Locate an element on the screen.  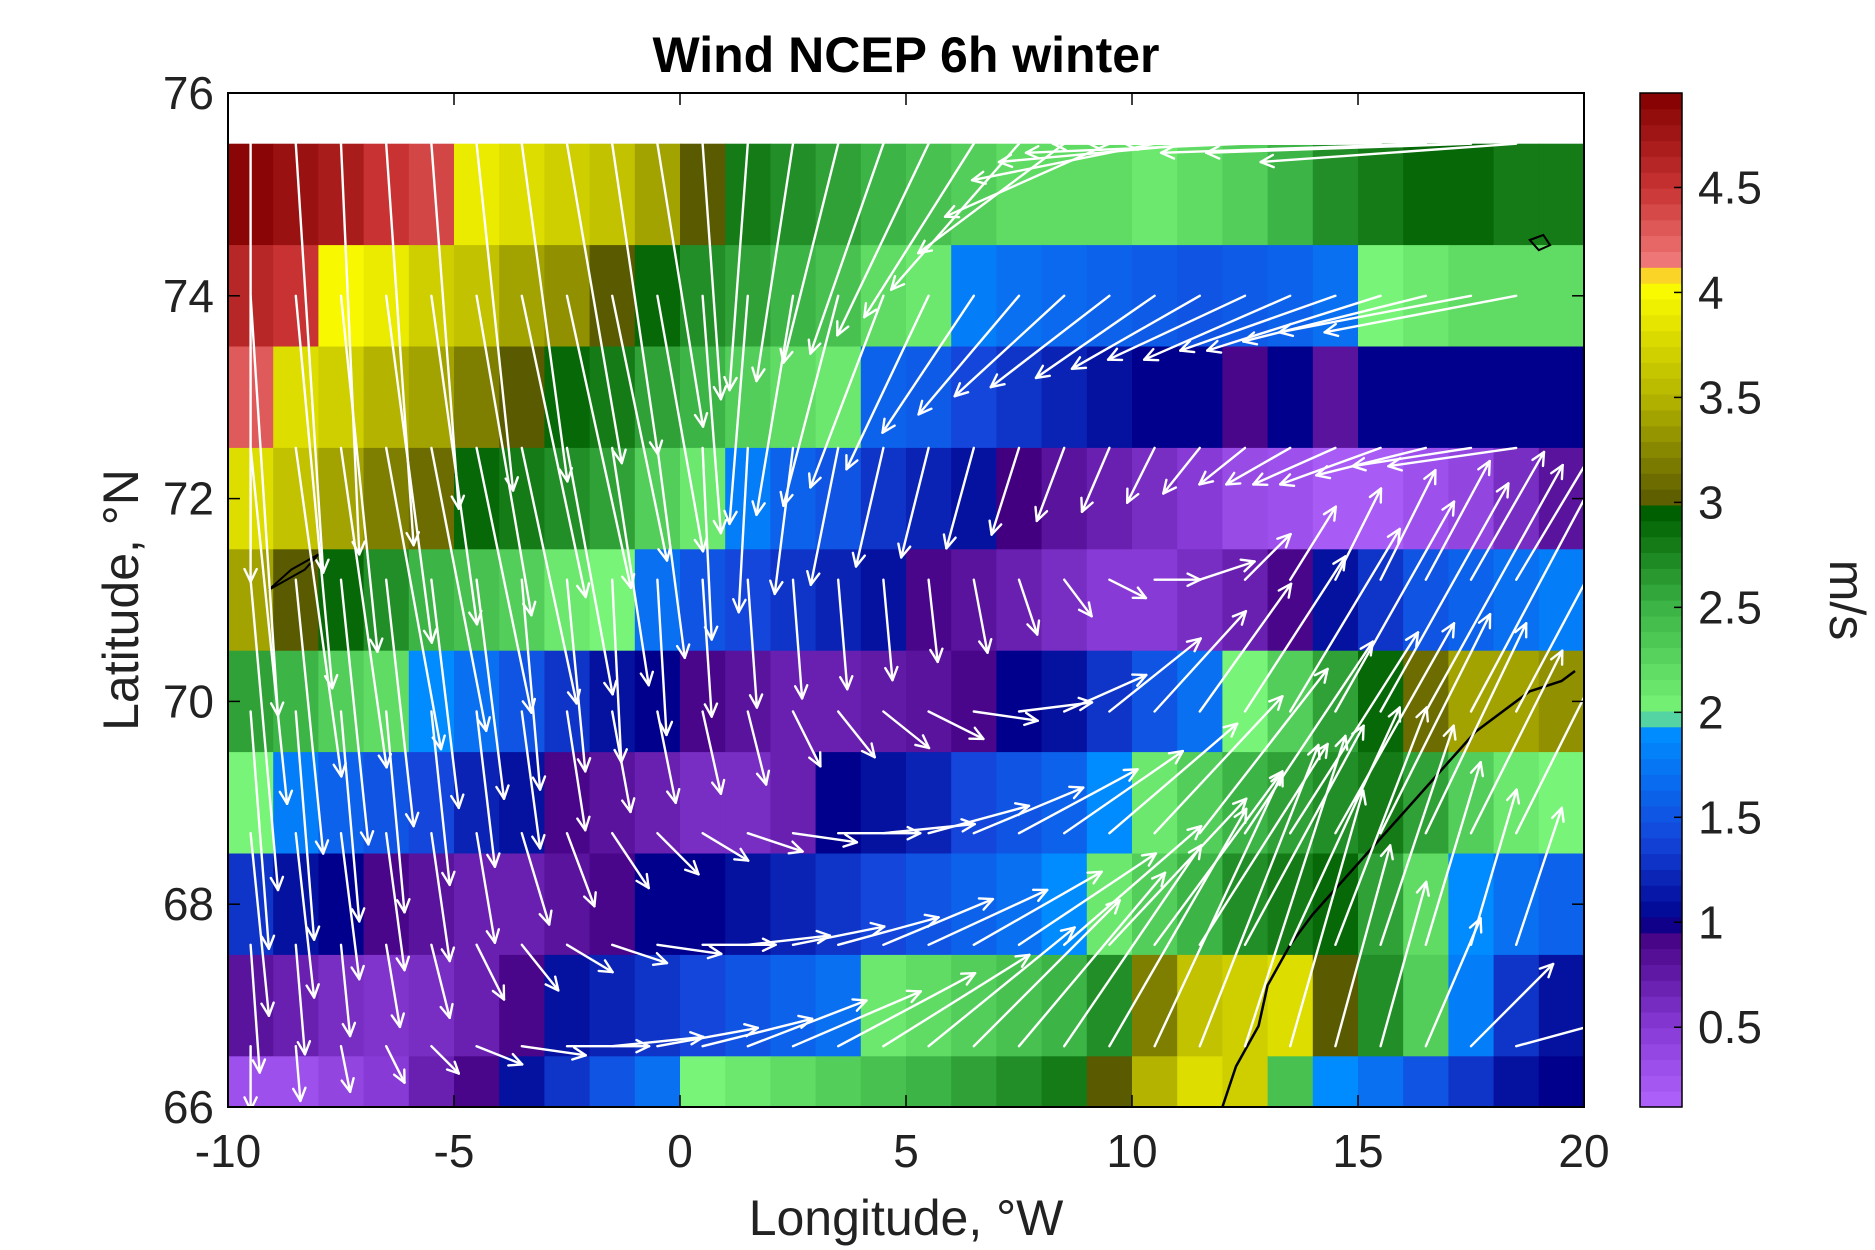
colorbar-tick-label: 3 is located at coordinates (1711, 502).